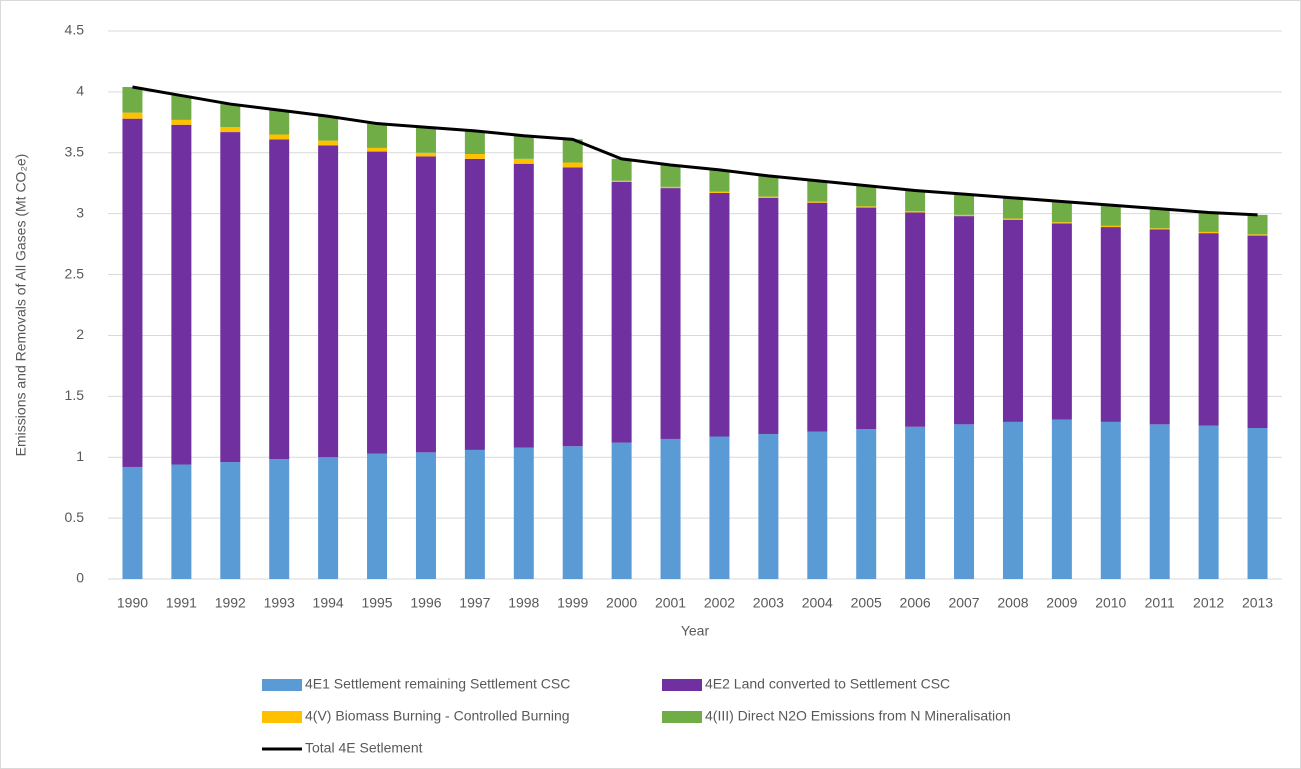  What do you see at coordinates (474, 603) in the screenshot?
I see `x-tick-label: 1997` at bounding box center [474, 603].